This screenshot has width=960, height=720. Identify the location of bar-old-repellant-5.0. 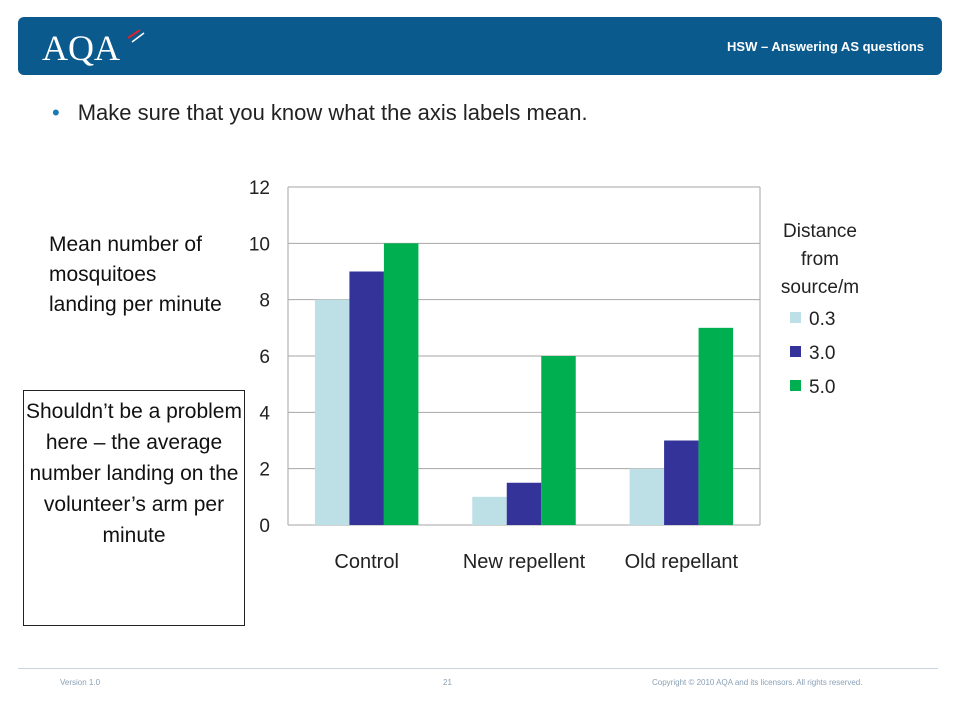
(716, 426).